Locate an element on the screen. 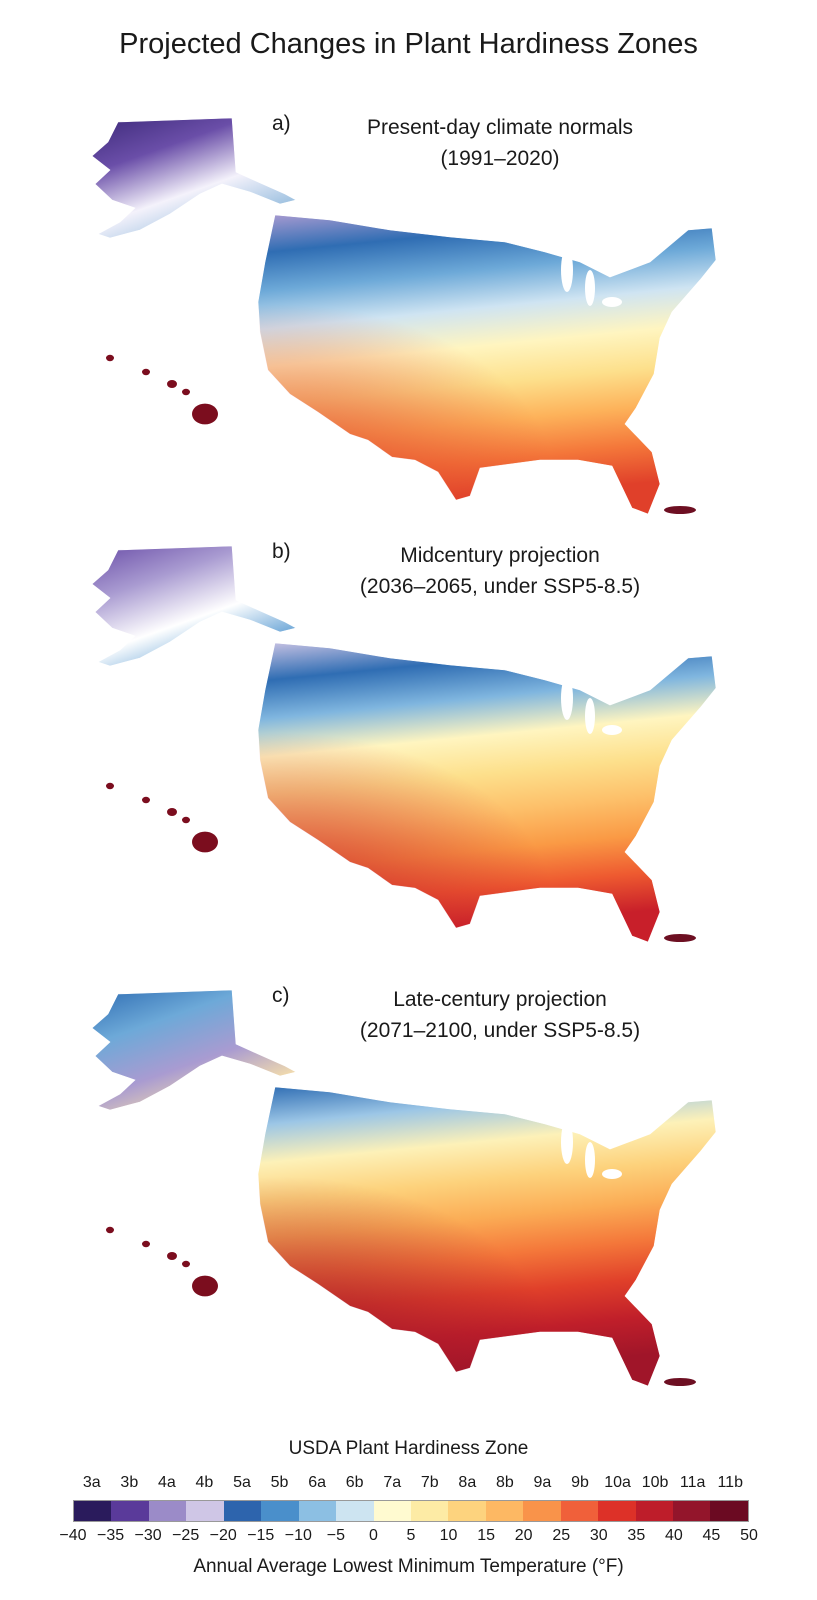  temperature-tick: 45 is located at coordinates (711, 1535).